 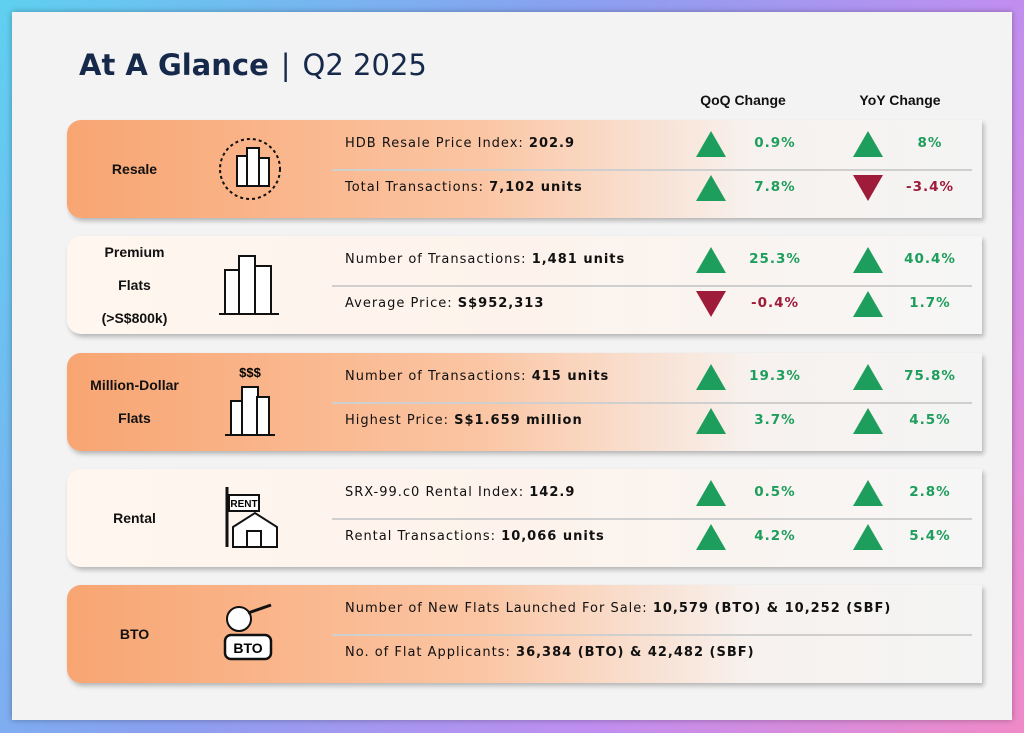 I want to click on metric-value: 10,579 (BTO) & 10,252 (SBF), so click(x=772, y=608).